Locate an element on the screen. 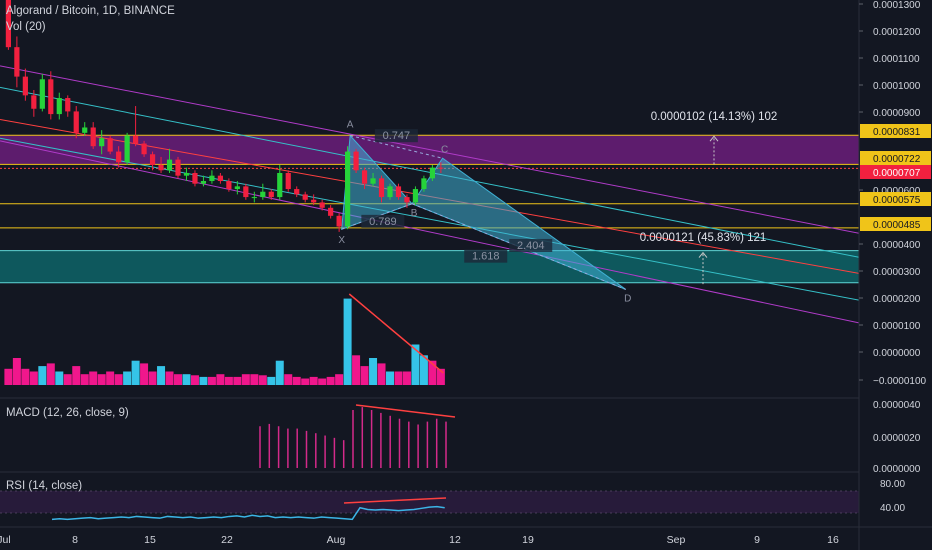  x-tick-label: 16 is located at coordinates (833, 540).